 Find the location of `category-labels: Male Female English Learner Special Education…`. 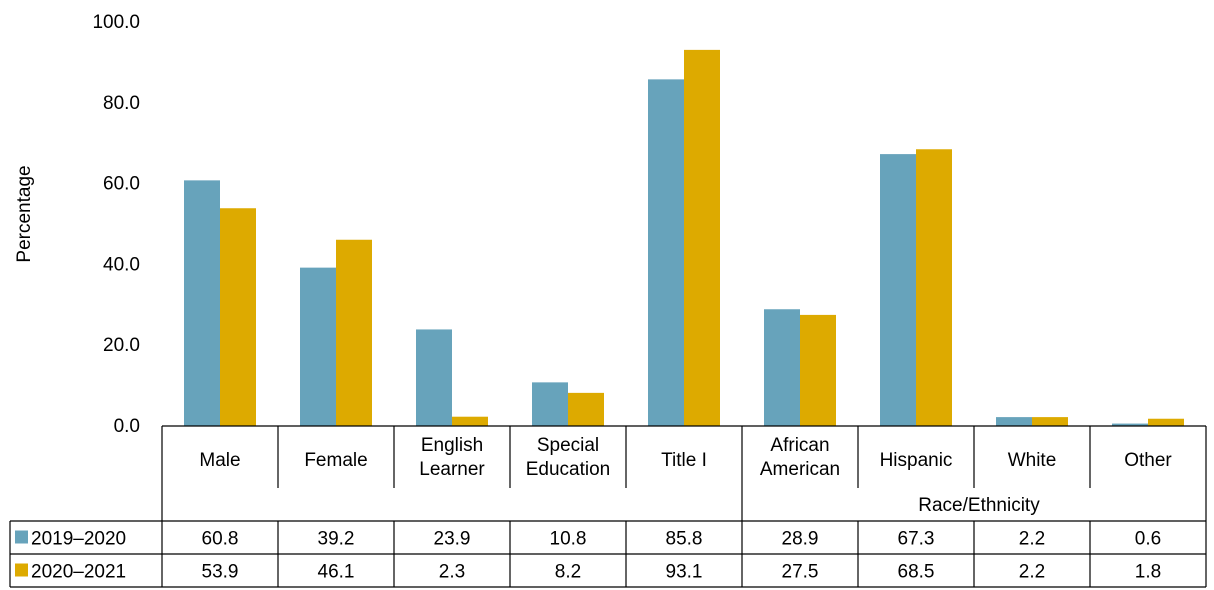

category-labels: Male Female English Learner Special Education… is located at coordinates (685, 457).